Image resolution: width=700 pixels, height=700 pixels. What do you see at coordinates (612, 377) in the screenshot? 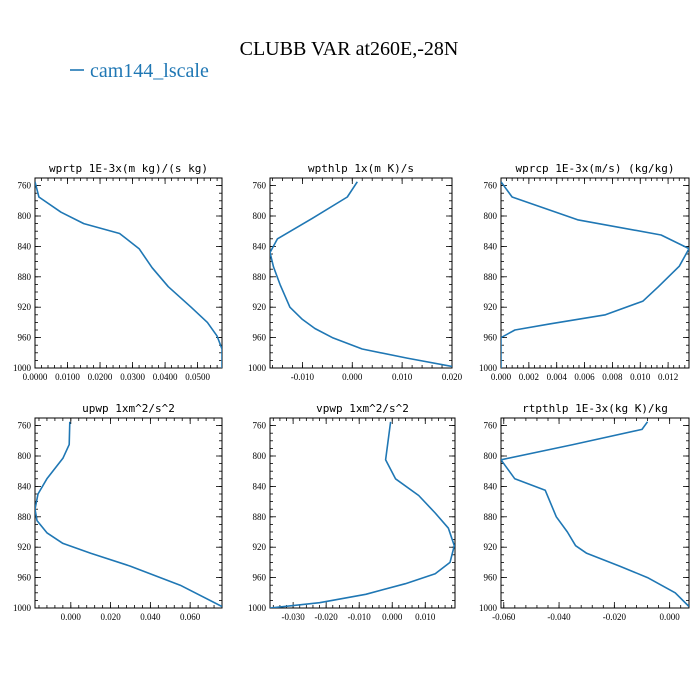
I see `x-tick-label: 0.008` at bounding box center [612, 377].